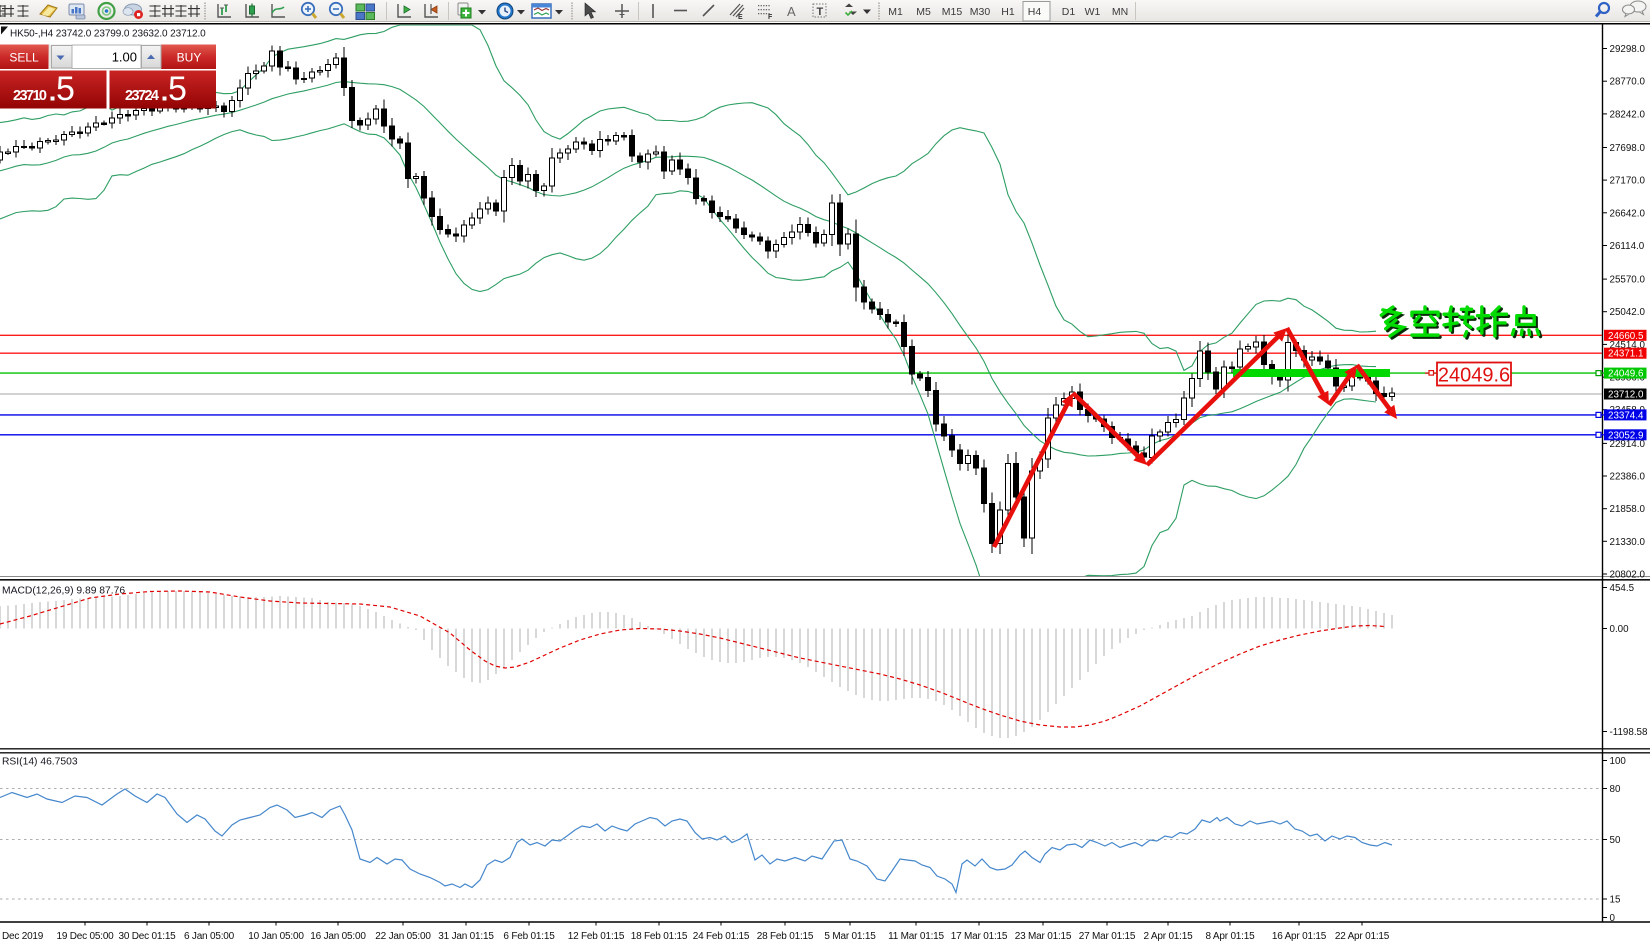 The width and height of the screenshot is (1650, 944). What do you see at coordinates (63, 591) in the screenshot?
I see `svg-text: MACD(12,26,9) 9.89 87.76` at bounding box center [63, 591].